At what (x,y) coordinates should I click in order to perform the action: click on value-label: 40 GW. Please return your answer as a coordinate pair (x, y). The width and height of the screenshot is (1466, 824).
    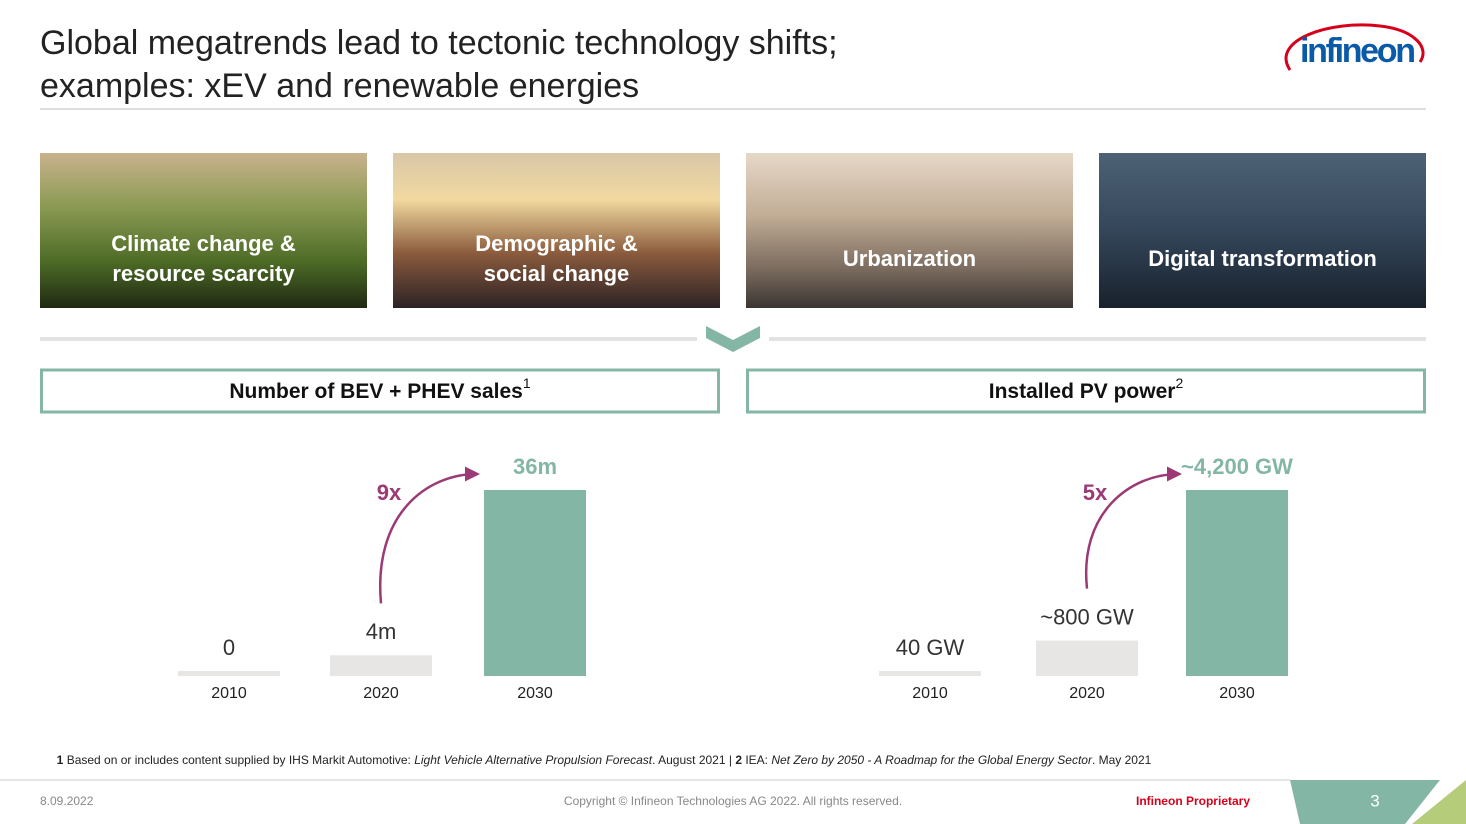
    Looking at the image, I should click on (930, 647).